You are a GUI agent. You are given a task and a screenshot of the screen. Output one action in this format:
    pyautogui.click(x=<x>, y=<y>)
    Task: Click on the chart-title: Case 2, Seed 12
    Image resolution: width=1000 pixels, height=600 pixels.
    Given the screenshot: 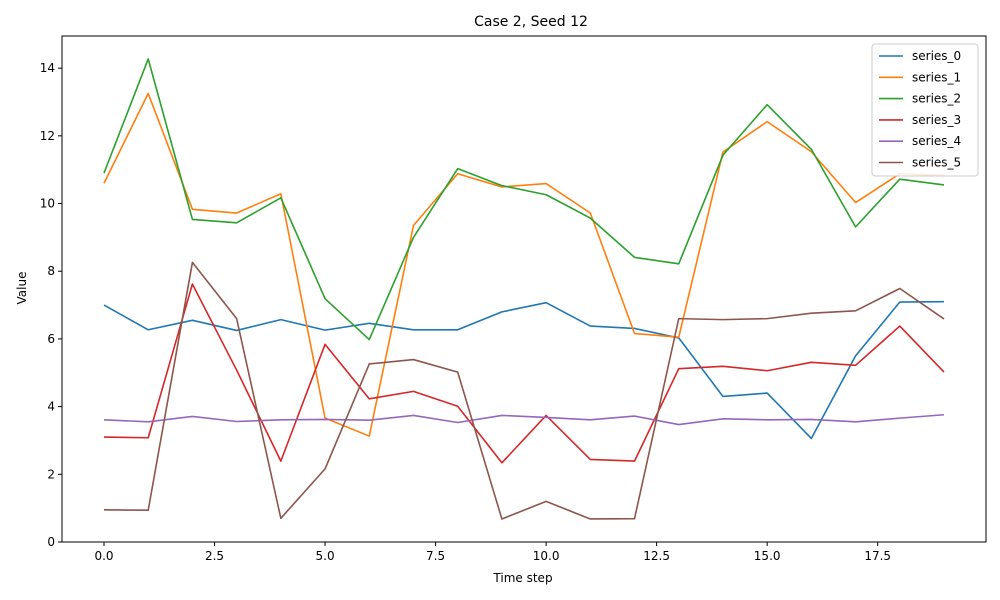 What is the action you would take?
    pyautogui.click(x=531, y=22)
    